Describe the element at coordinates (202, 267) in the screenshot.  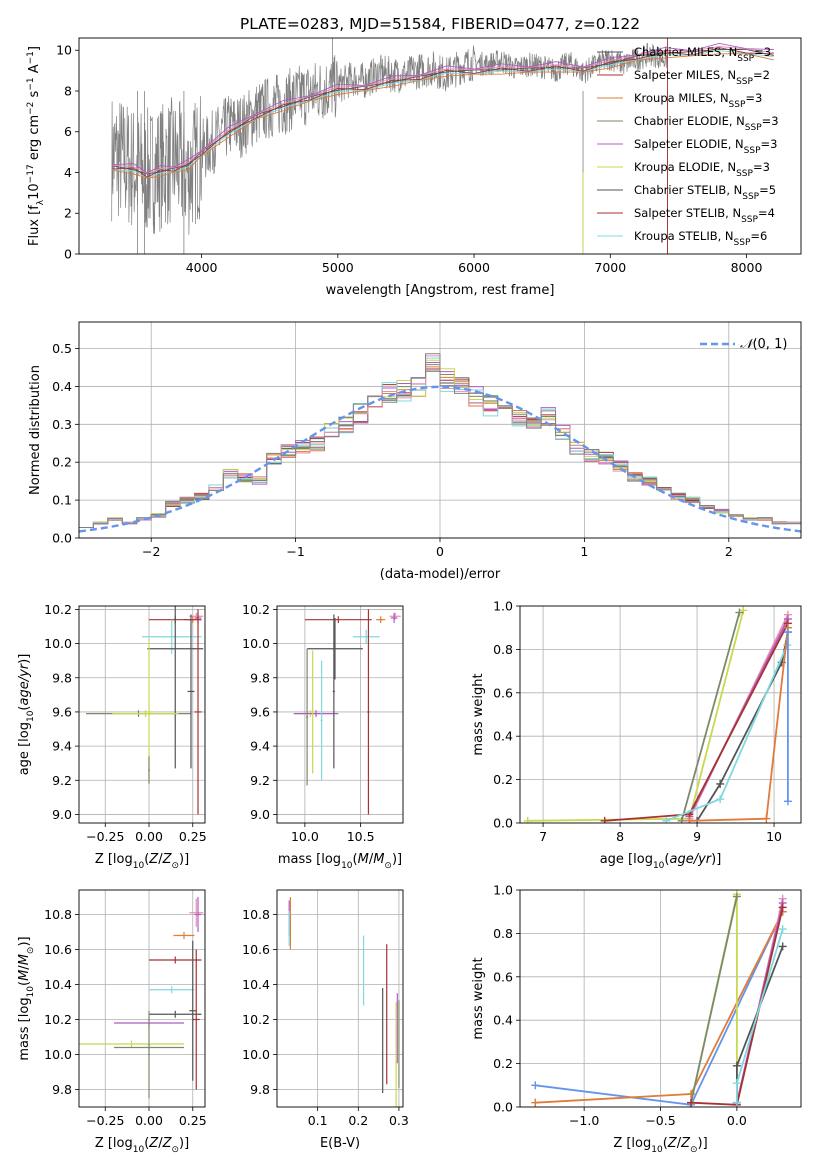
I see `x-tick-label: 4000` at that location.